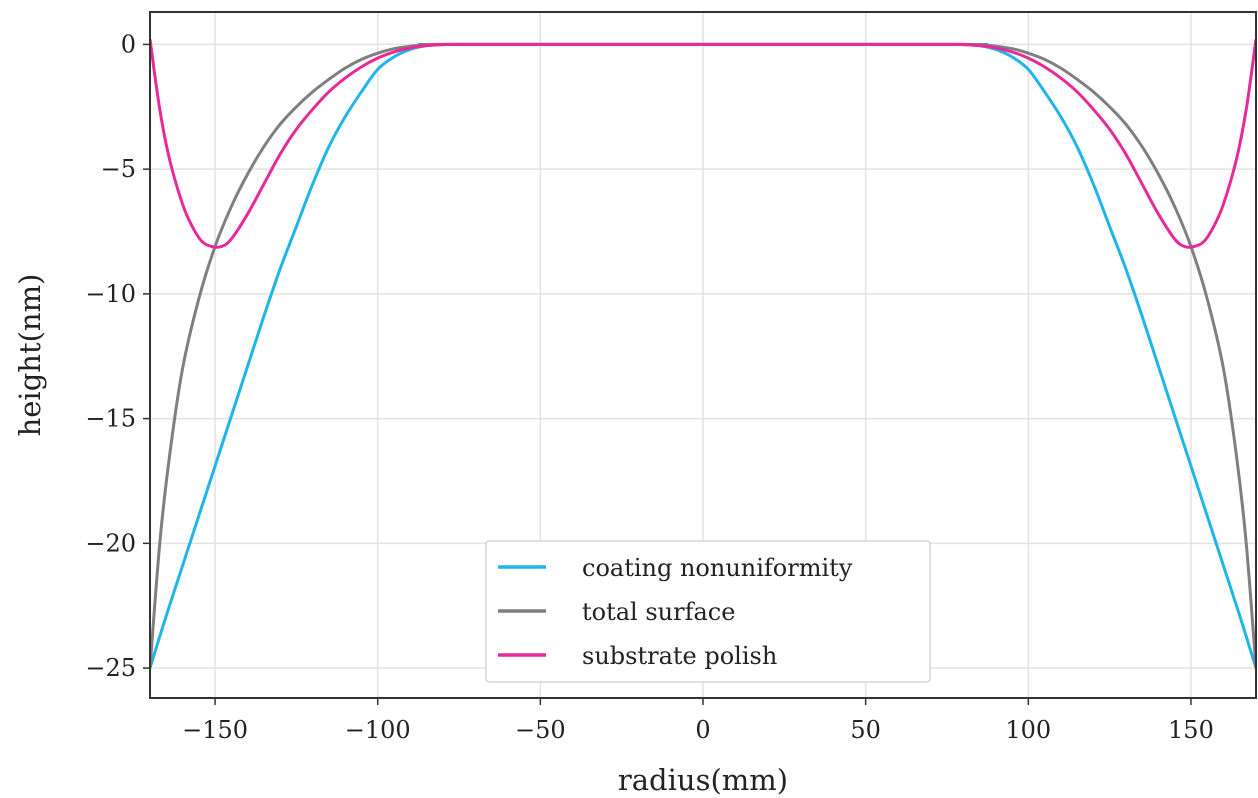 Image resolution: width=1258 pixels, height=798 pixels. What do you see at coordinates (215, 730) in the screenshot?
I see `x-tick-label: −150` at bounding box center [215, 730].